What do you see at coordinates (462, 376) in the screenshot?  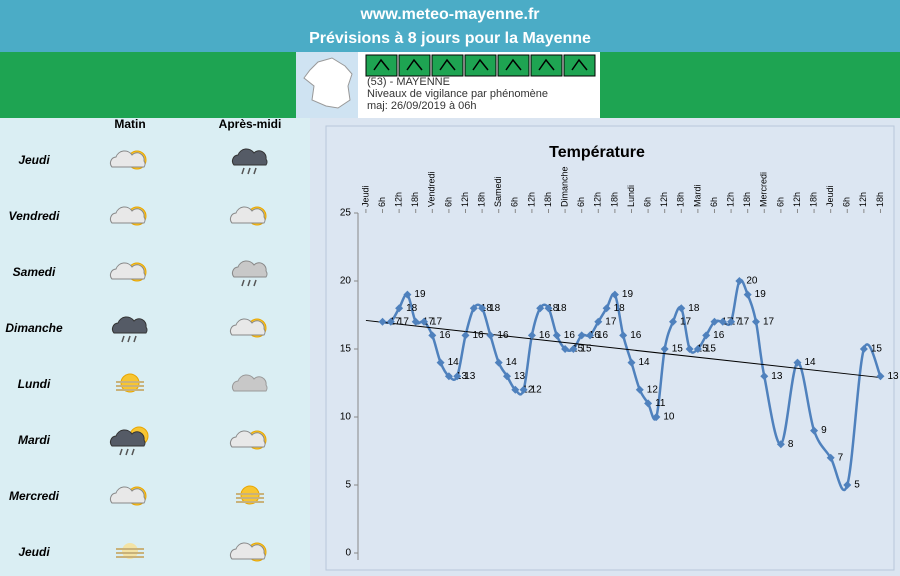 I see `data-label: 13` at bounding box center [462, 376].